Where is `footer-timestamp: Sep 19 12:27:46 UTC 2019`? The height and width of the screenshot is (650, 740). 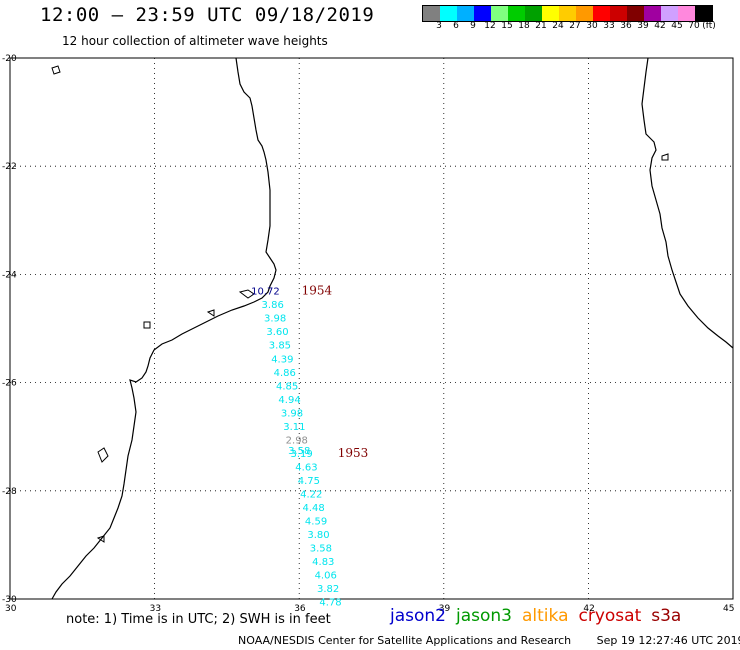
footer-timestamp: Sep 19 12:27:46 UTC 2019 is located at coordinates (668, 640).